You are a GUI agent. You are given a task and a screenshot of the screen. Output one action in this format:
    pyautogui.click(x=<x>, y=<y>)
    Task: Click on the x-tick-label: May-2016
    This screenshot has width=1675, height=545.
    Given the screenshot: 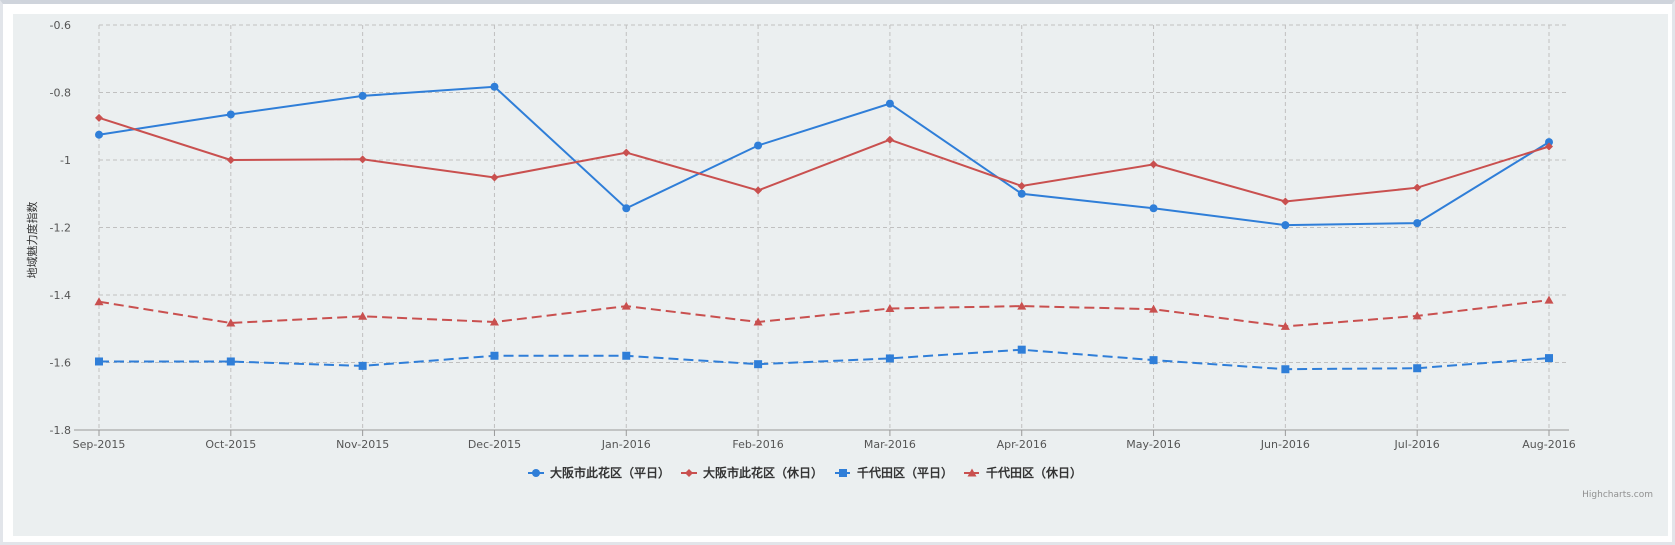 What is the action you would take?
    pyautogui.click(x=1153, y=444)
    